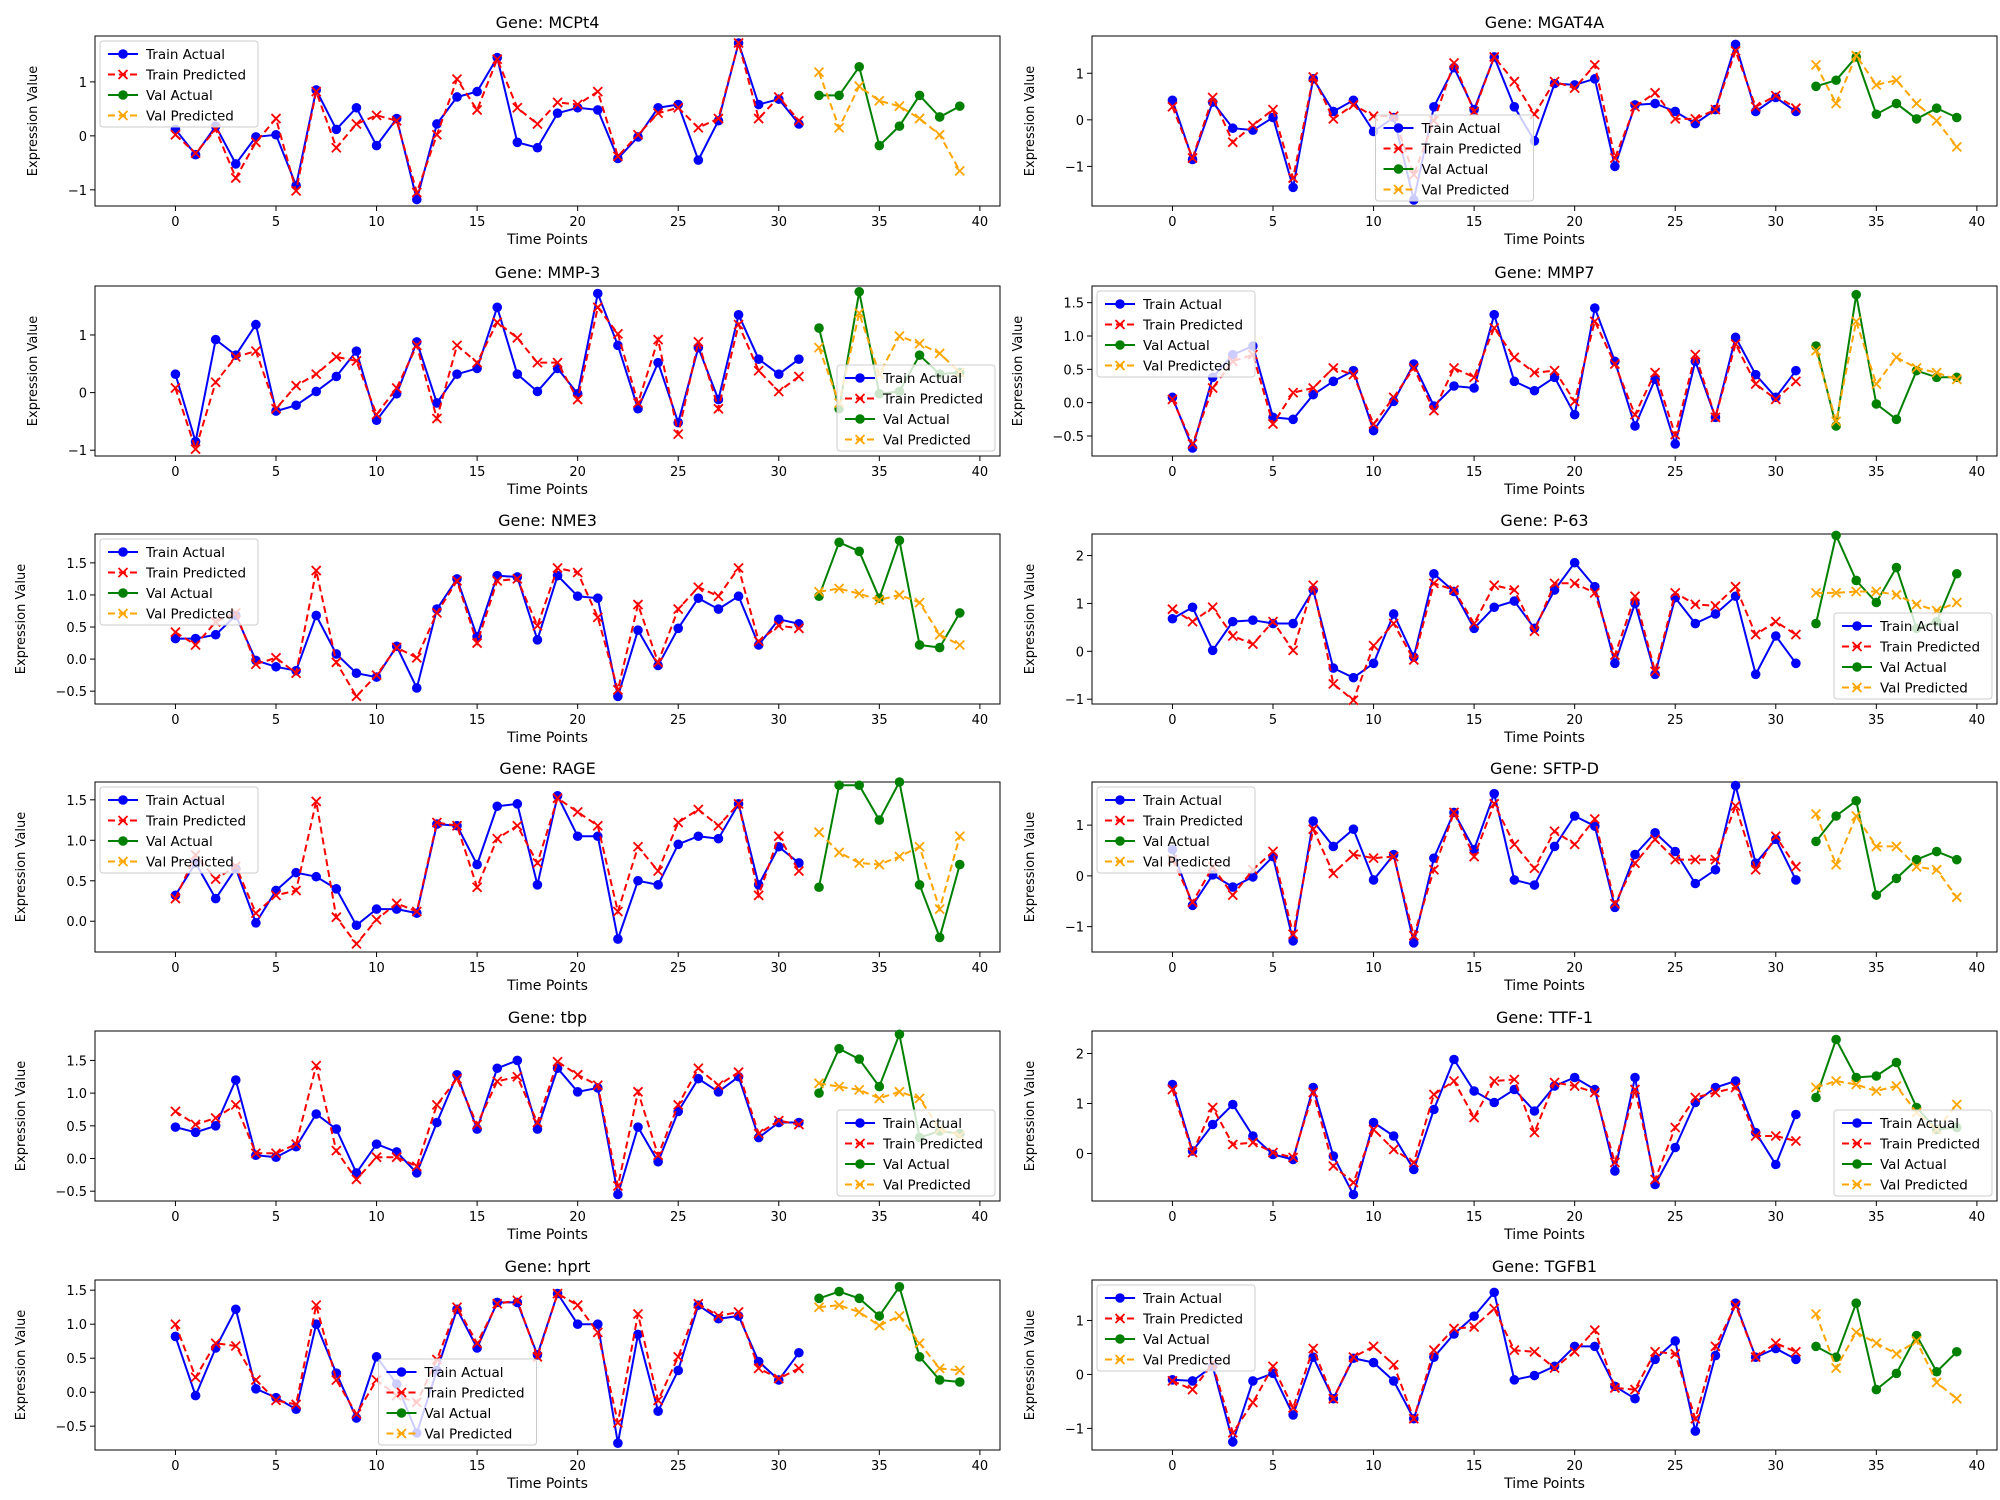  What do you see at coordinates (21, 1116) in the screenshot?
I see `y-axis-label: Expression Value` at bounding box center [21, 1116].